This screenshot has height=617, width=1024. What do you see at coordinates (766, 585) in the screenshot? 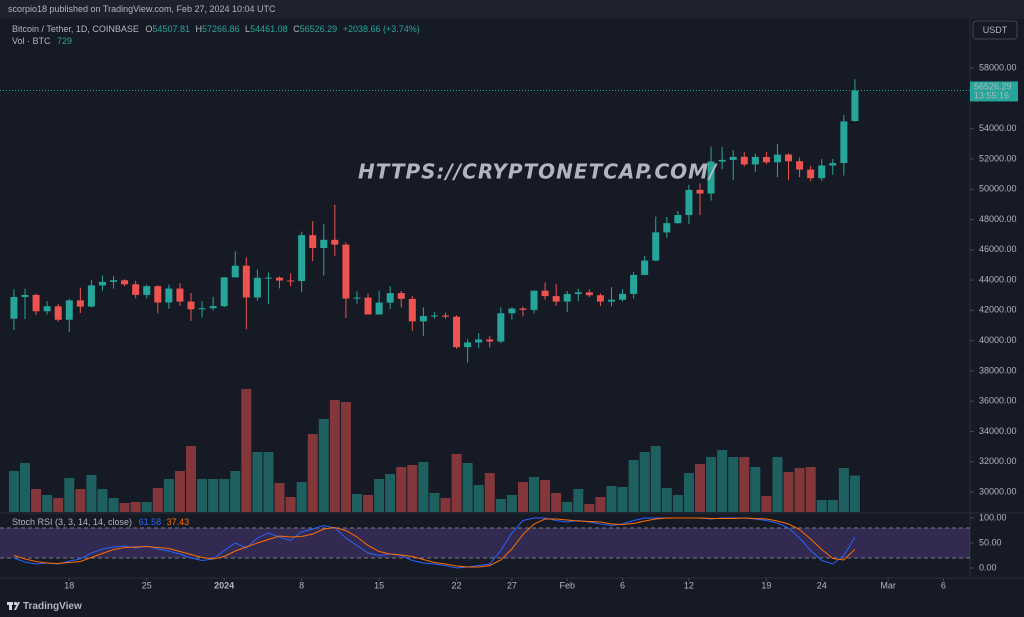
I see `x-tick-label: 19` at bounding box center [766, 585].